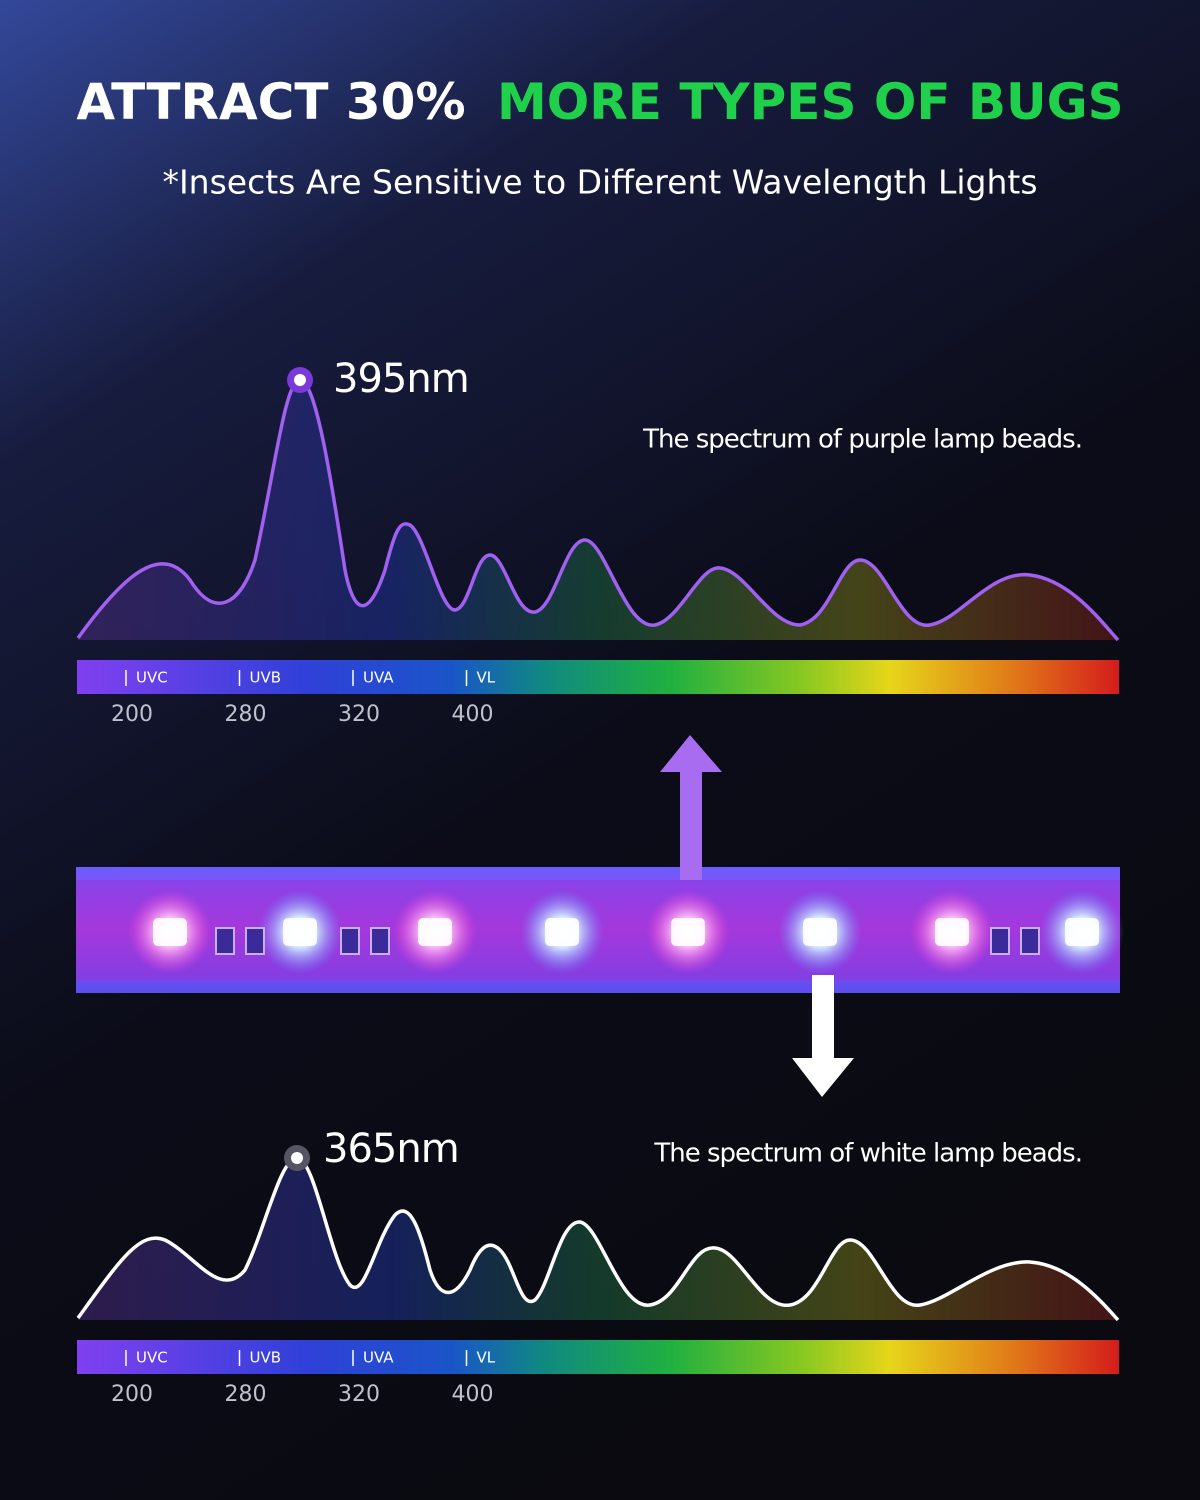 The width and height of the screenshot is (1200, 1500). I want to click on spectrum-caption: The spectrum of white lamp beads., so click(867, 1154).